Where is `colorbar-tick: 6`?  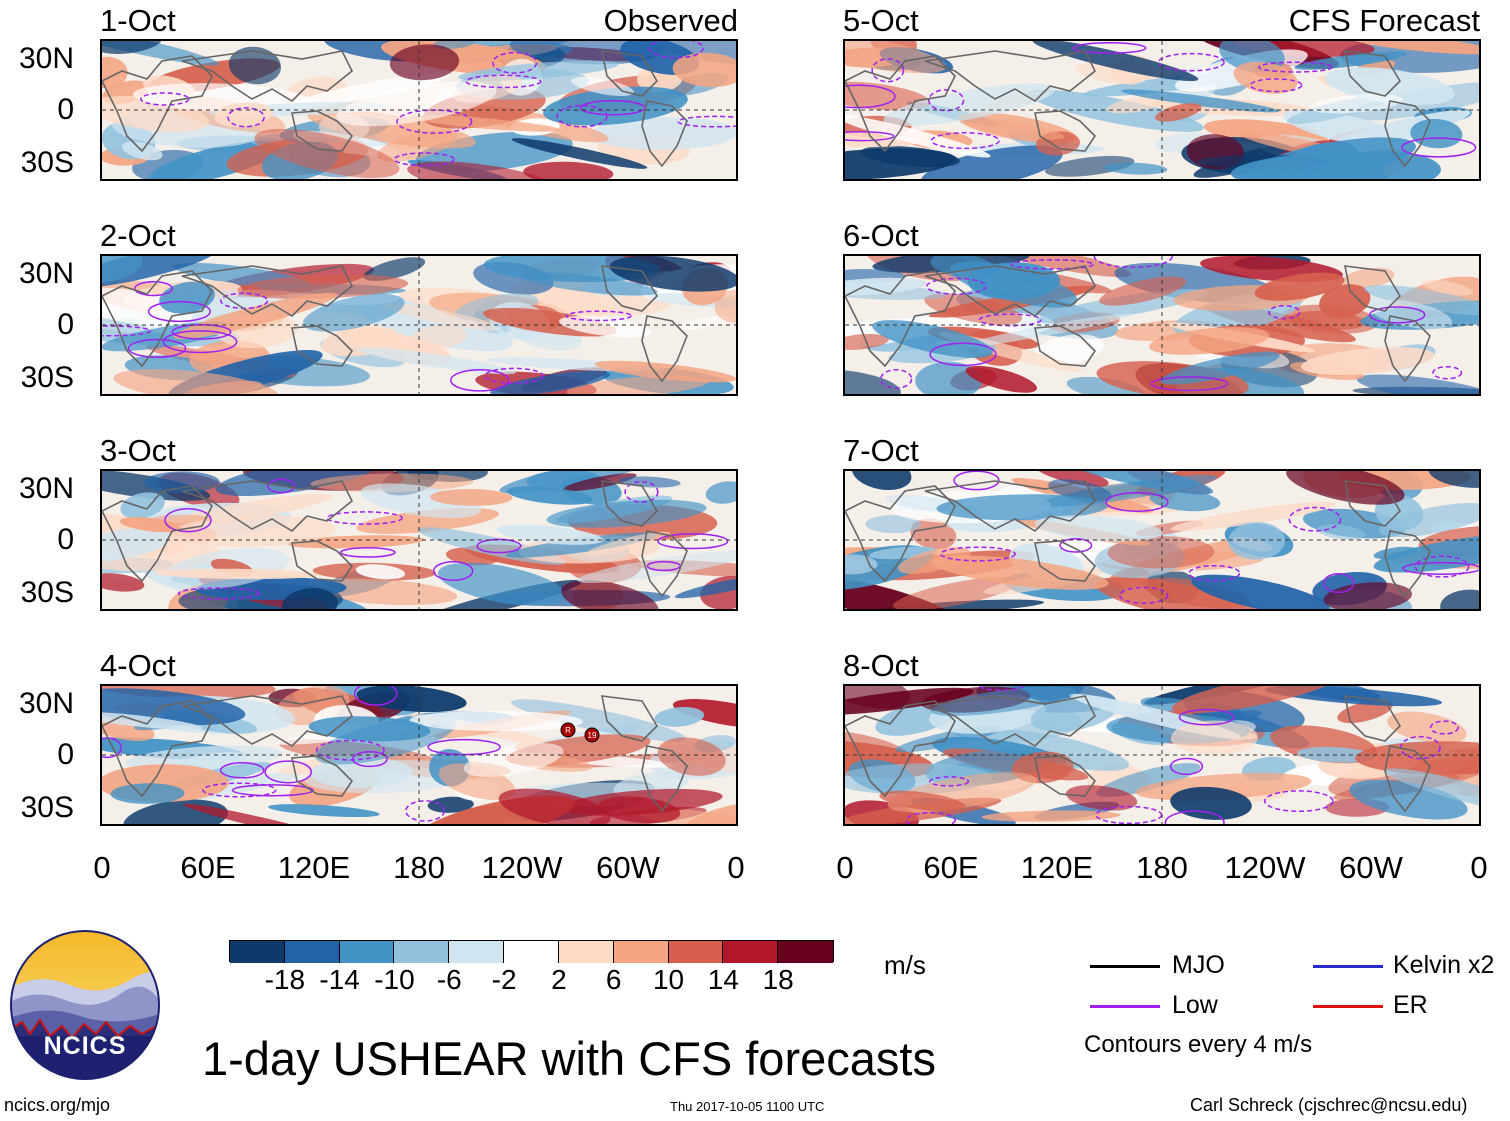
colorbar-tick: 6 is located at coordinates (613, 979).